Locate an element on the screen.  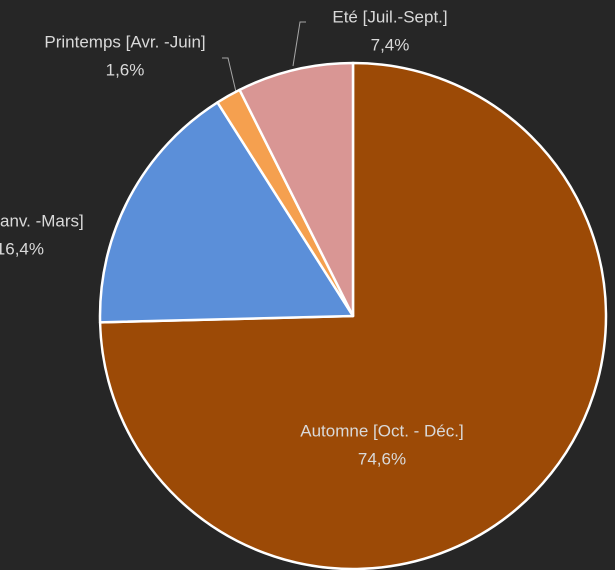
value-label: 7,4% is located at coordinates (390, 44).